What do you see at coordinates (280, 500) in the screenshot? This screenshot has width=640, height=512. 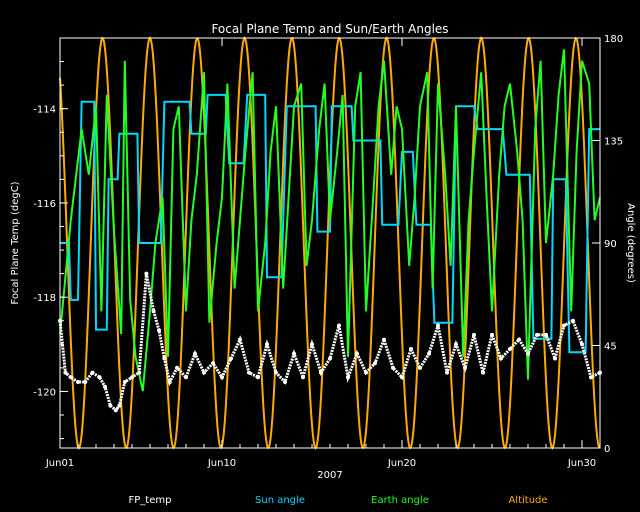 I see `legend-entry: Sun angle` at bounding box center [280, 500].